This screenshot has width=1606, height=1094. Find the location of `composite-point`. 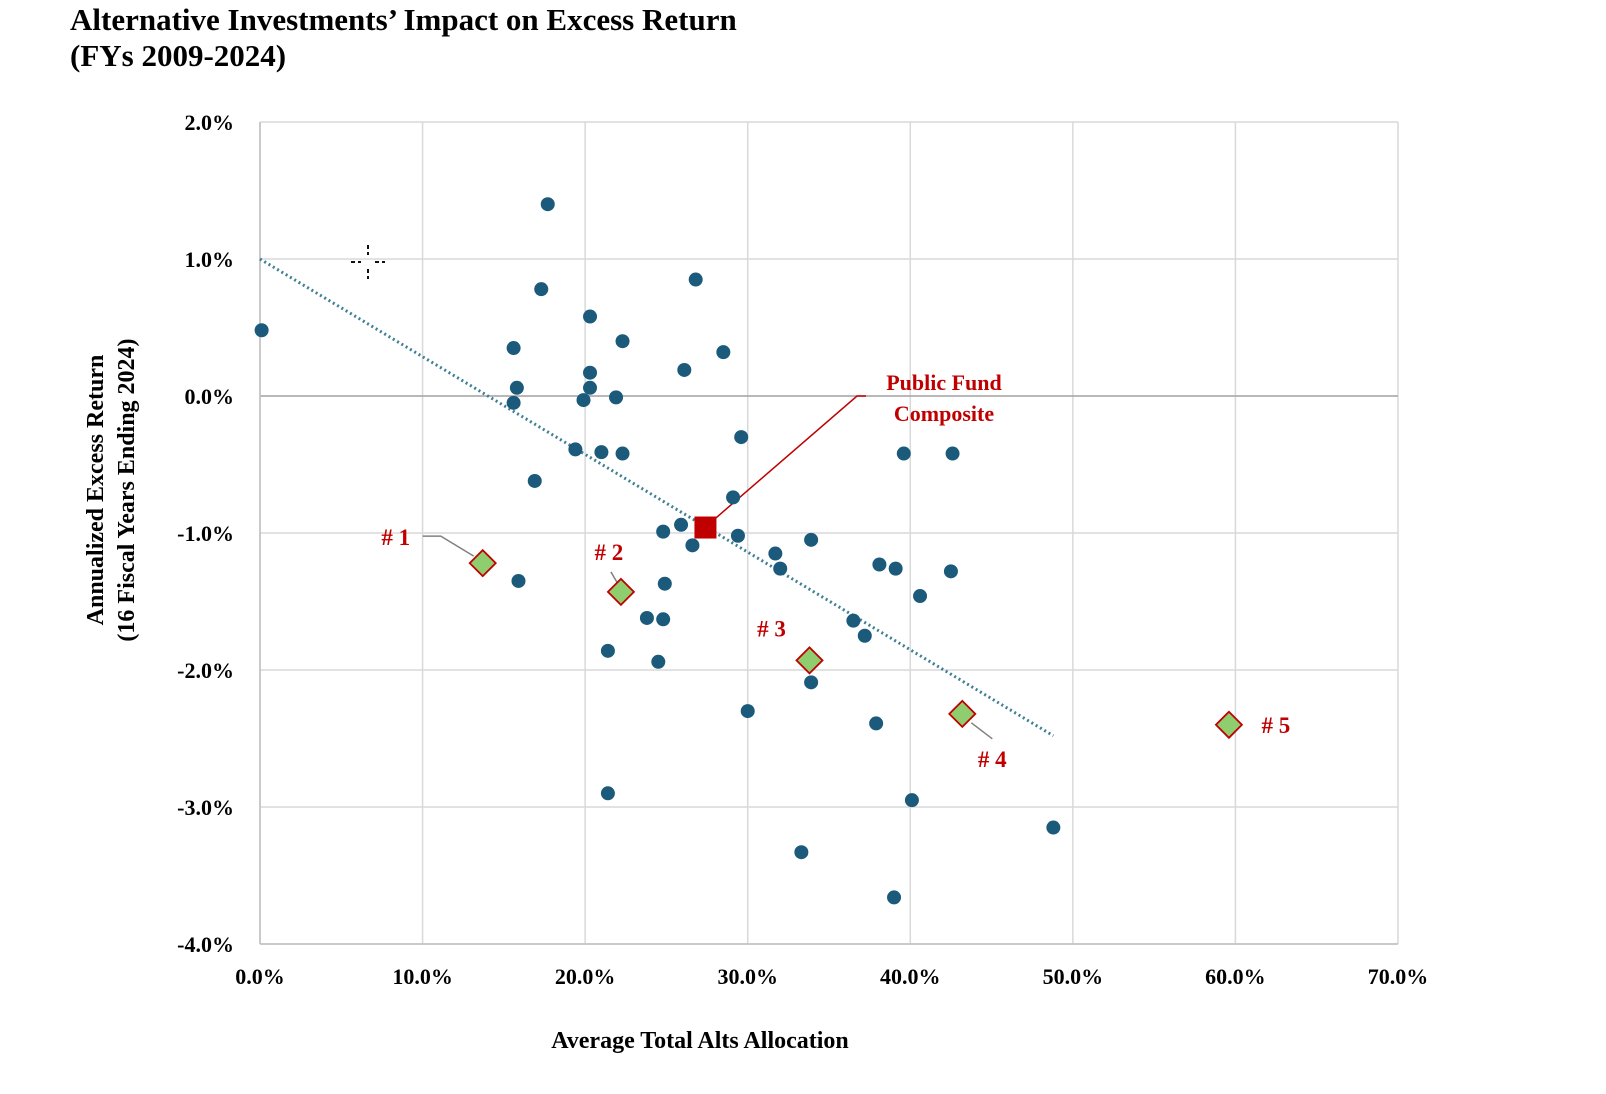

composite-point is located at coordinates (705, 527).